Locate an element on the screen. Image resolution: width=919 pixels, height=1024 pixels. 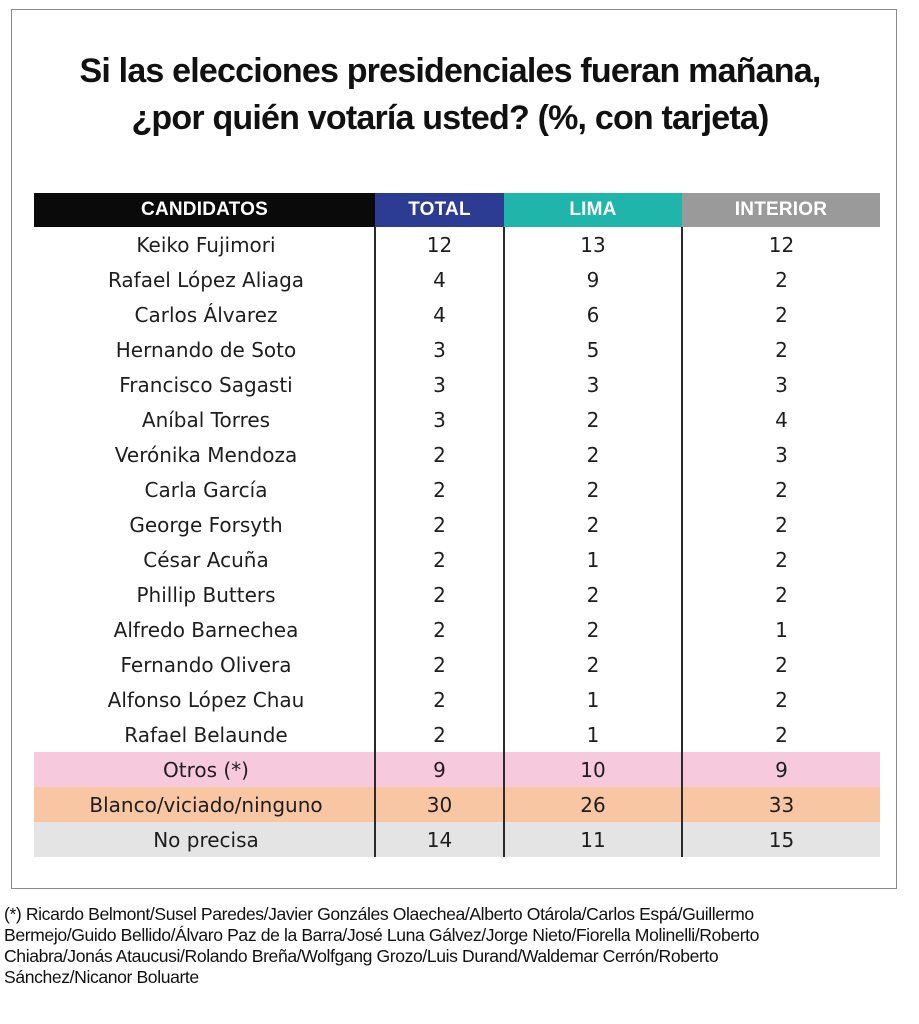
lima-value-cell: 11 is located at coordinates (592, 839).